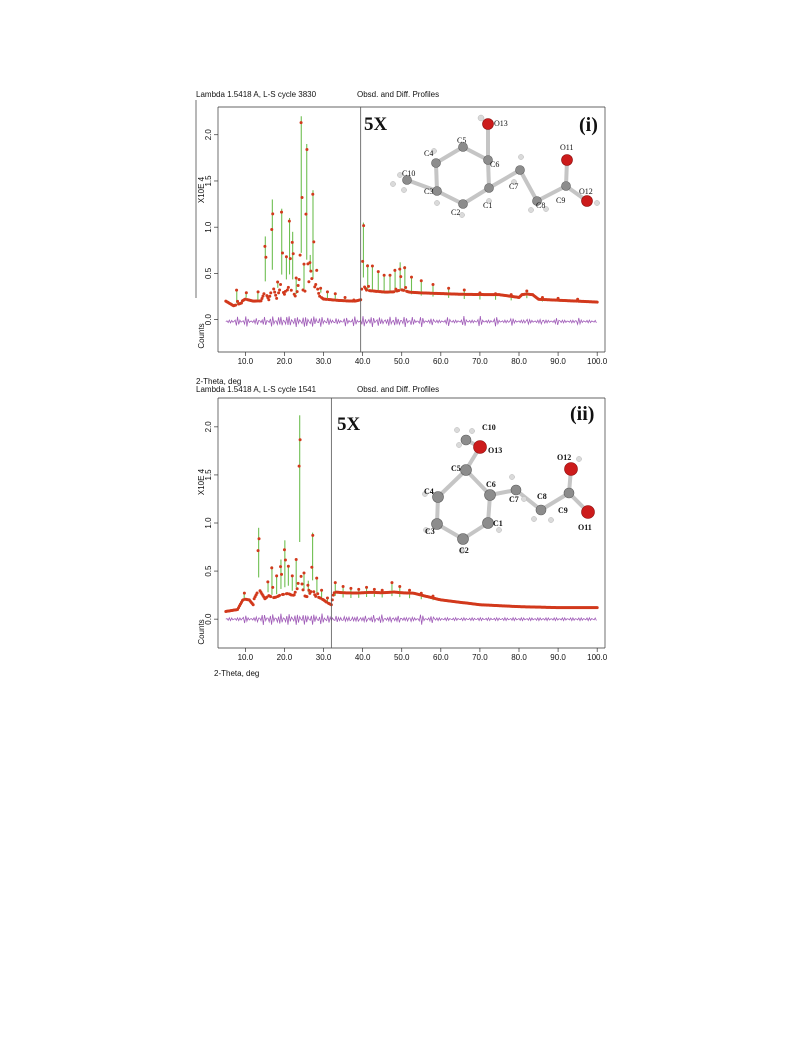 The image size is (793, 1057). I want to click on atom-label-c8: C8, so click(542, 496).